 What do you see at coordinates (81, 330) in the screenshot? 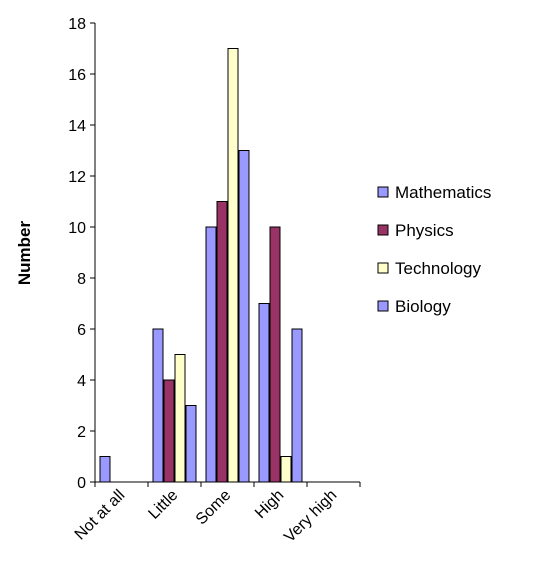
I see `y-tick-label: 6` at bounding box center [81, 330].